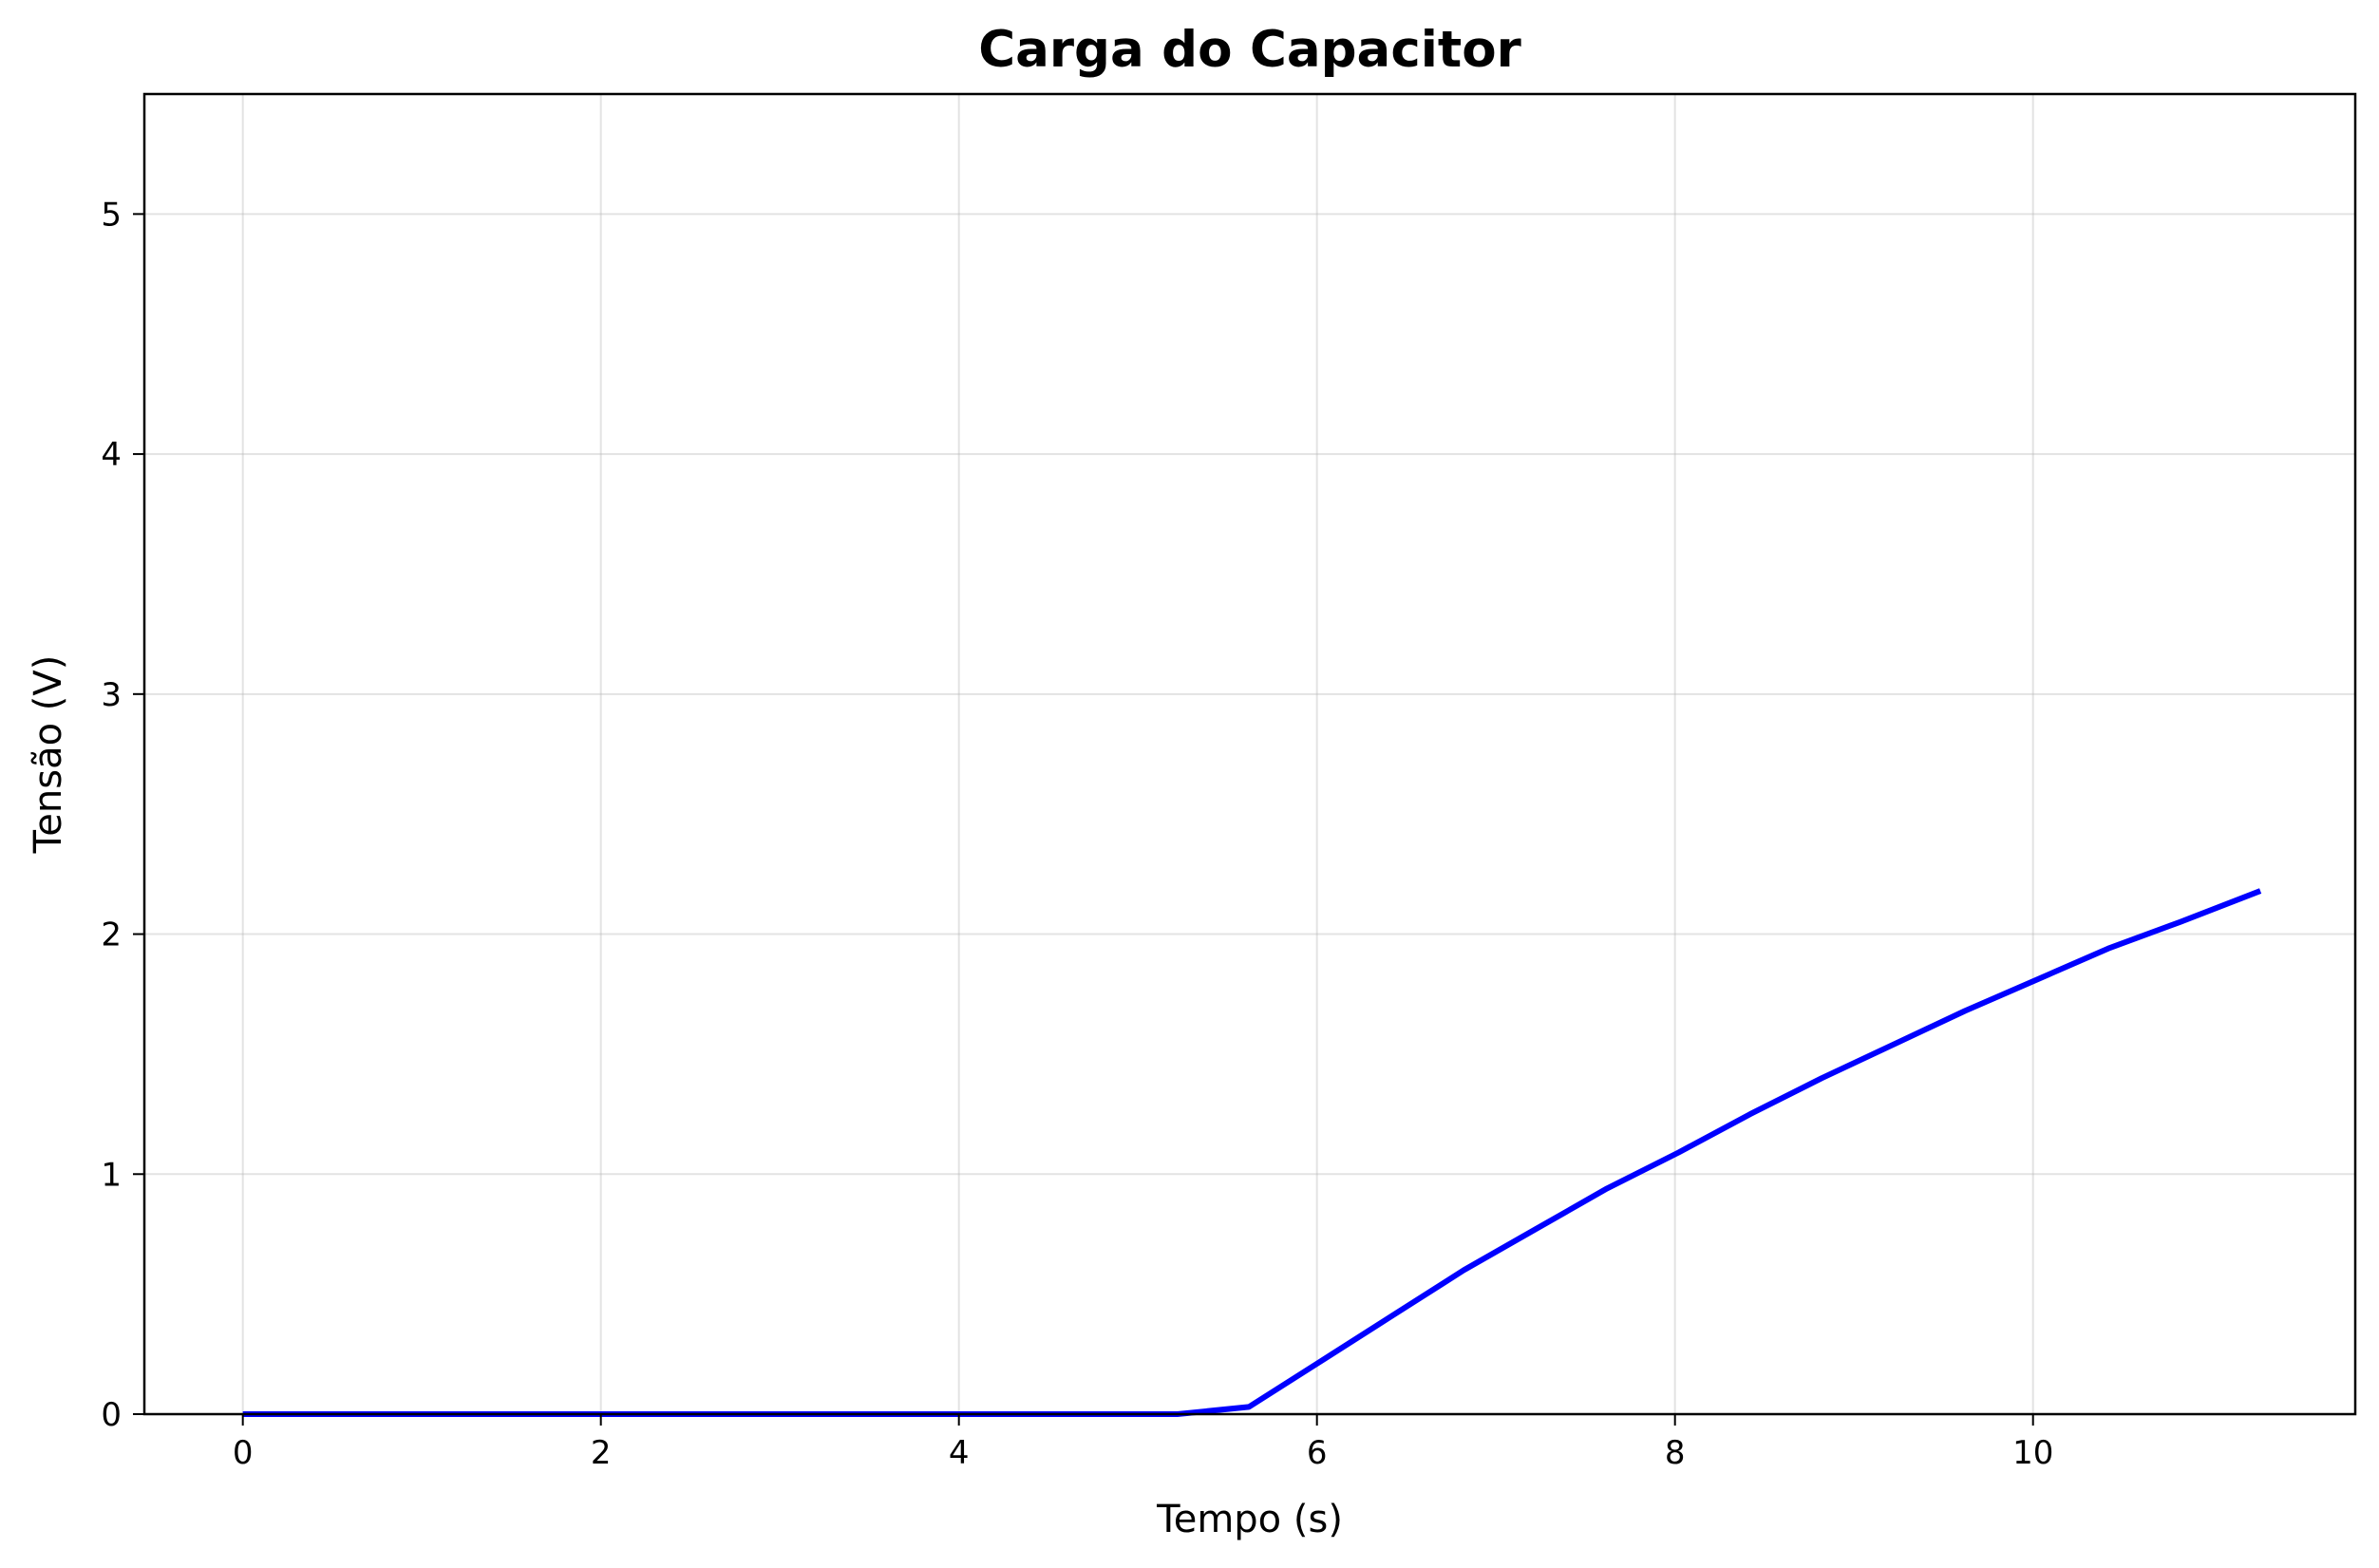 The height and width of the screenshot is (1568, 2379). I want to click on x-tick-label: 6, so click(1317, 1453).